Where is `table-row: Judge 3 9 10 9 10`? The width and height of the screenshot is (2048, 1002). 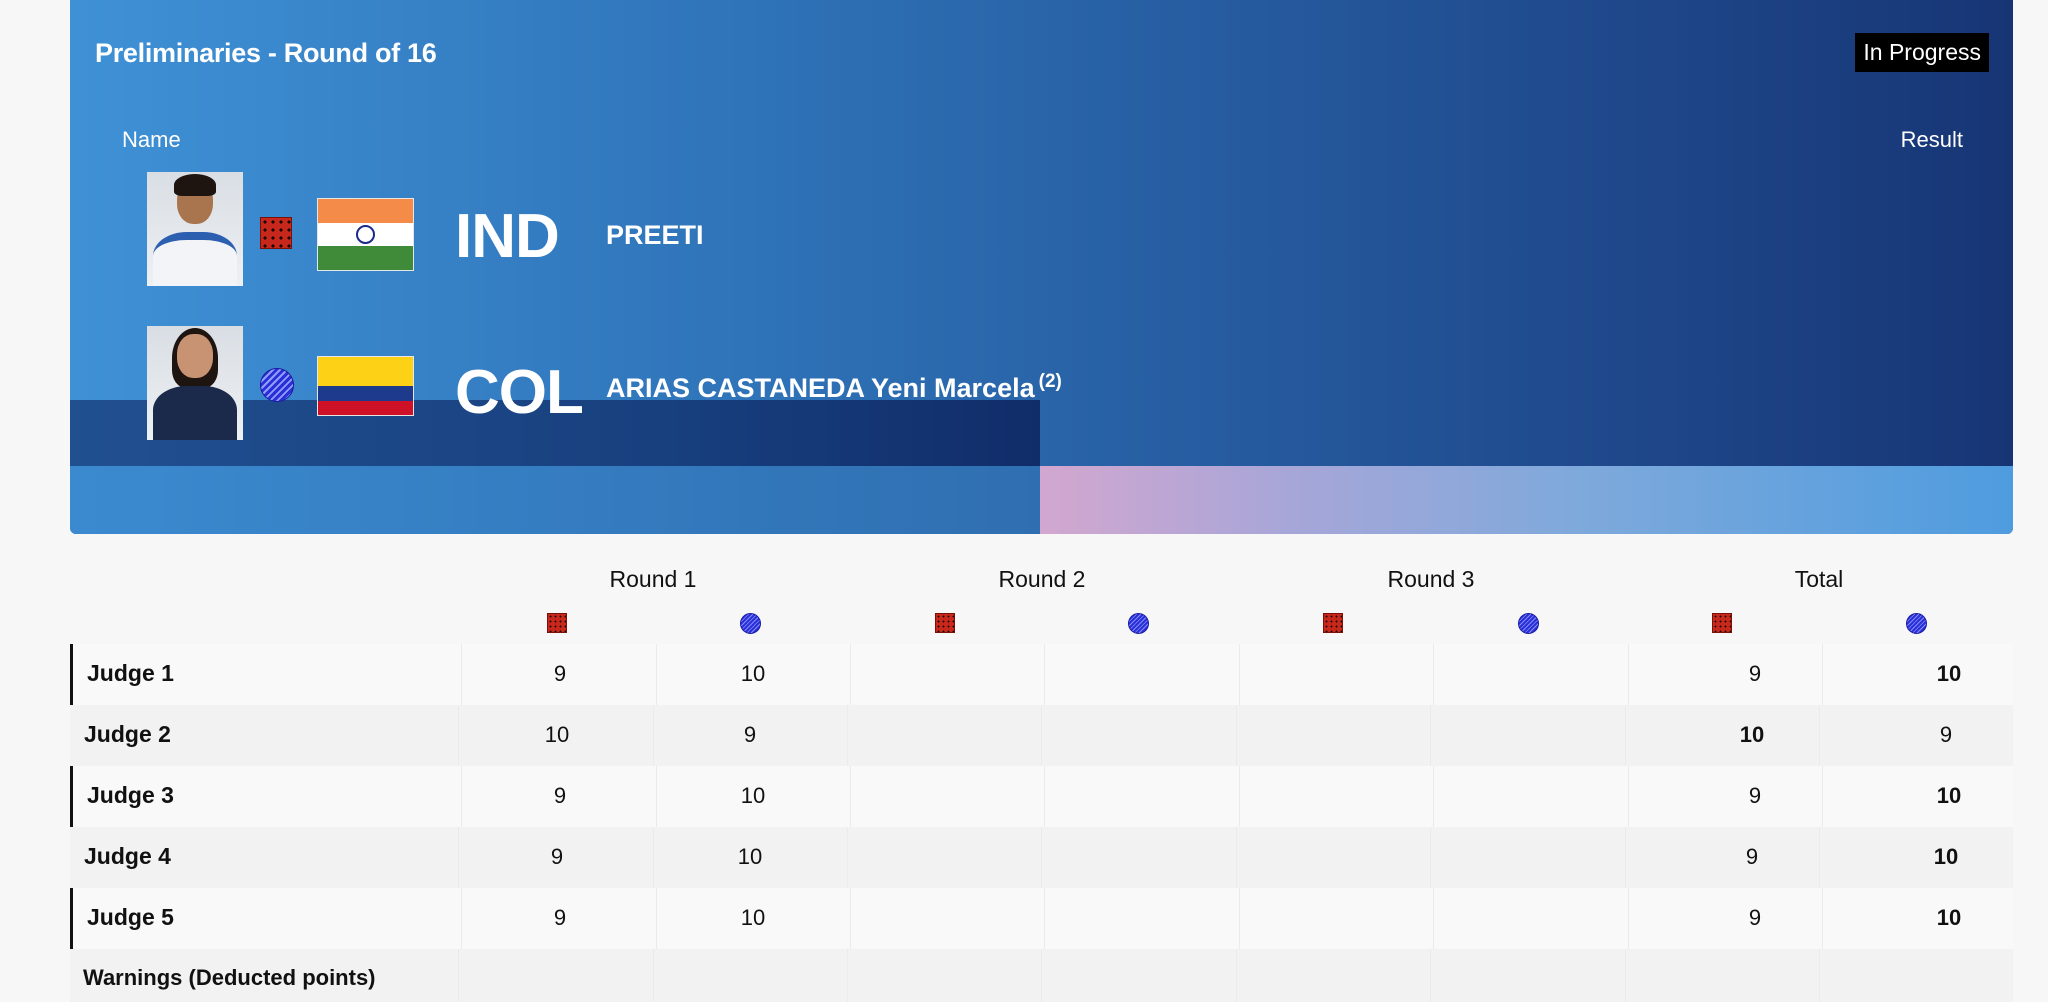
table-row: Judge 3 9 10 9 10 is located at coordinates (1041, 796).